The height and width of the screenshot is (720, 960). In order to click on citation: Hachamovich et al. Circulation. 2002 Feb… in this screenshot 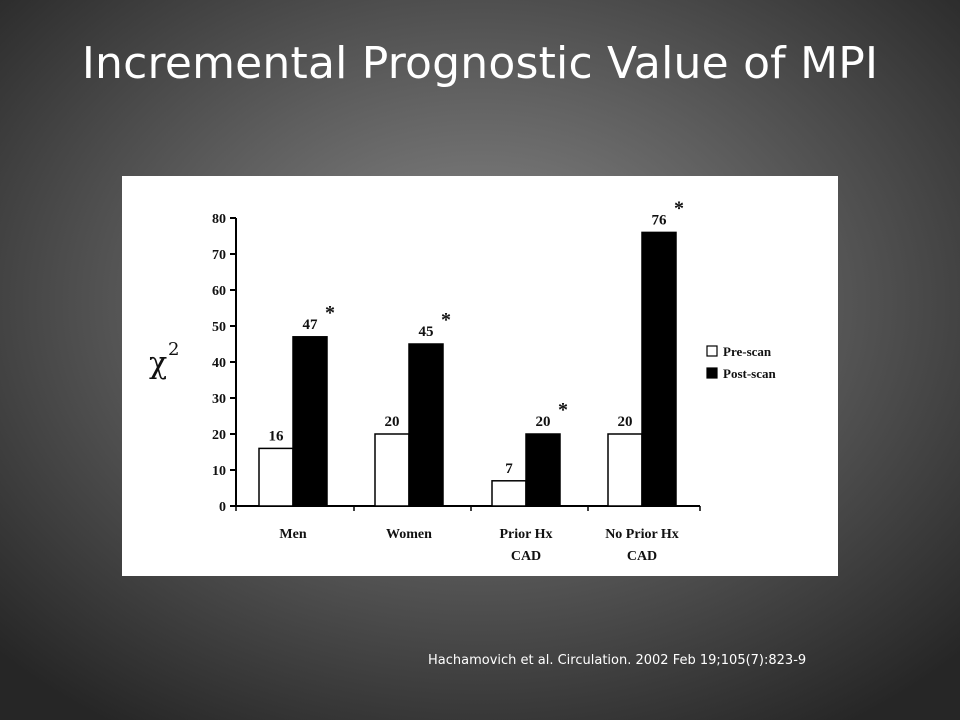, I will do `click(617, 660)`.